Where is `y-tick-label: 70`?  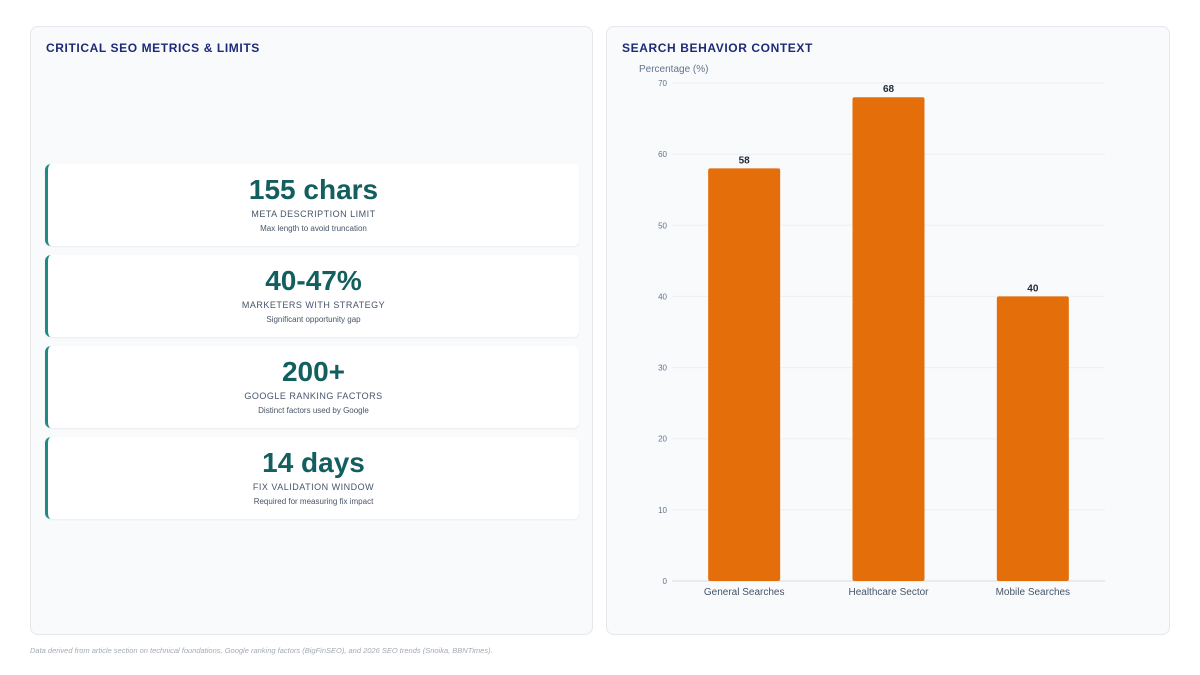 y-tick-label: 70 is located at coordinates (662, 83).